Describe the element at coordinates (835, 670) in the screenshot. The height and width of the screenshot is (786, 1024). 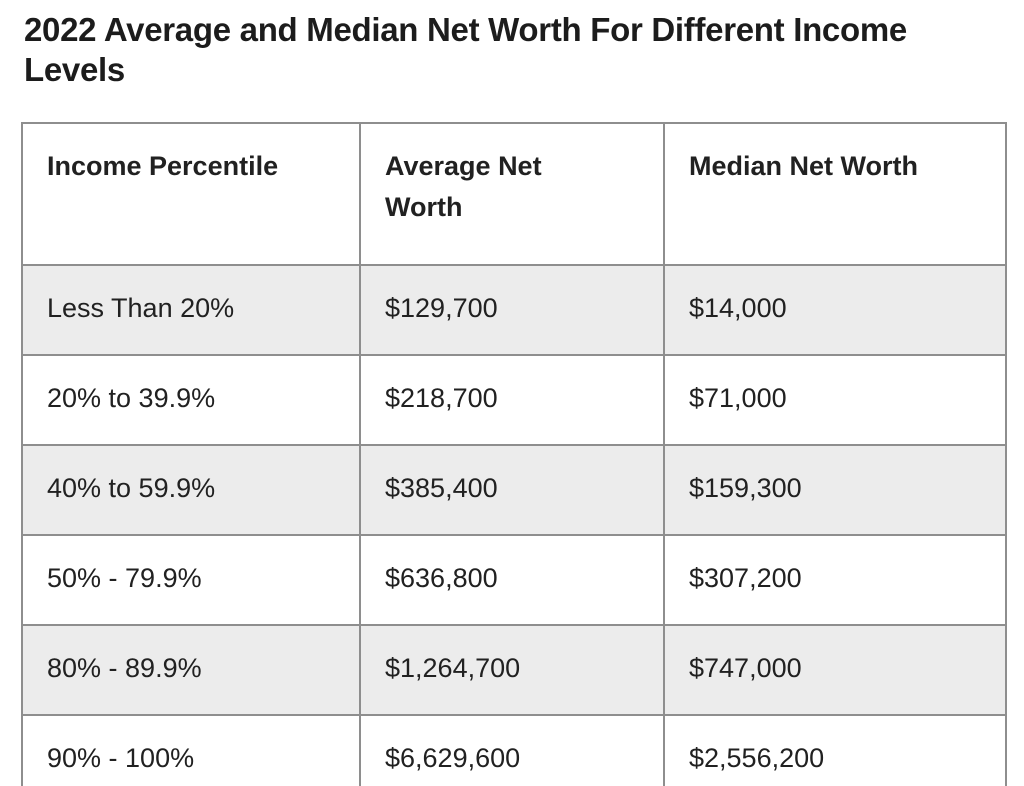
I see `cell-median-net-worth: $747,000` at that location.